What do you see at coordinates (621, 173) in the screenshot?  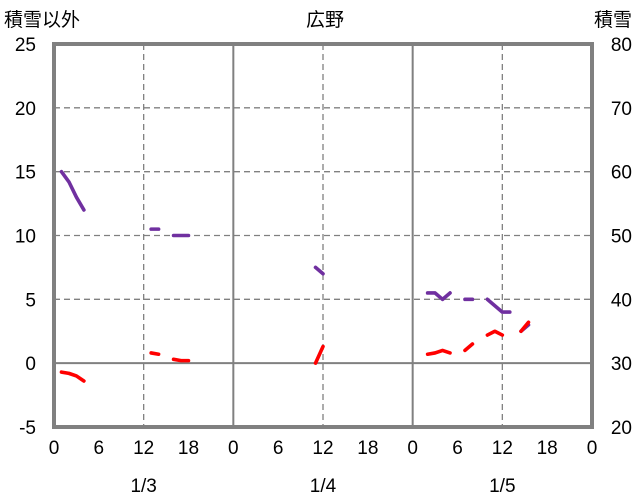 I see `right-tick-label: 60` at bounding box center [621, 173].